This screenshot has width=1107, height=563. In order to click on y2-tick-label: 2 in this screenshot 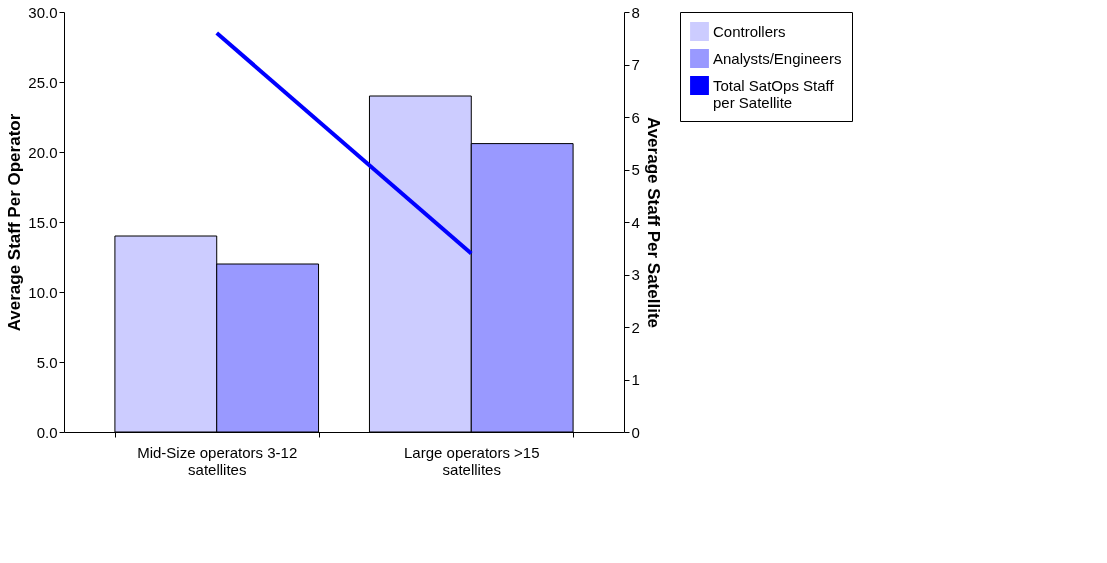, I will do `click(635, 327)`.